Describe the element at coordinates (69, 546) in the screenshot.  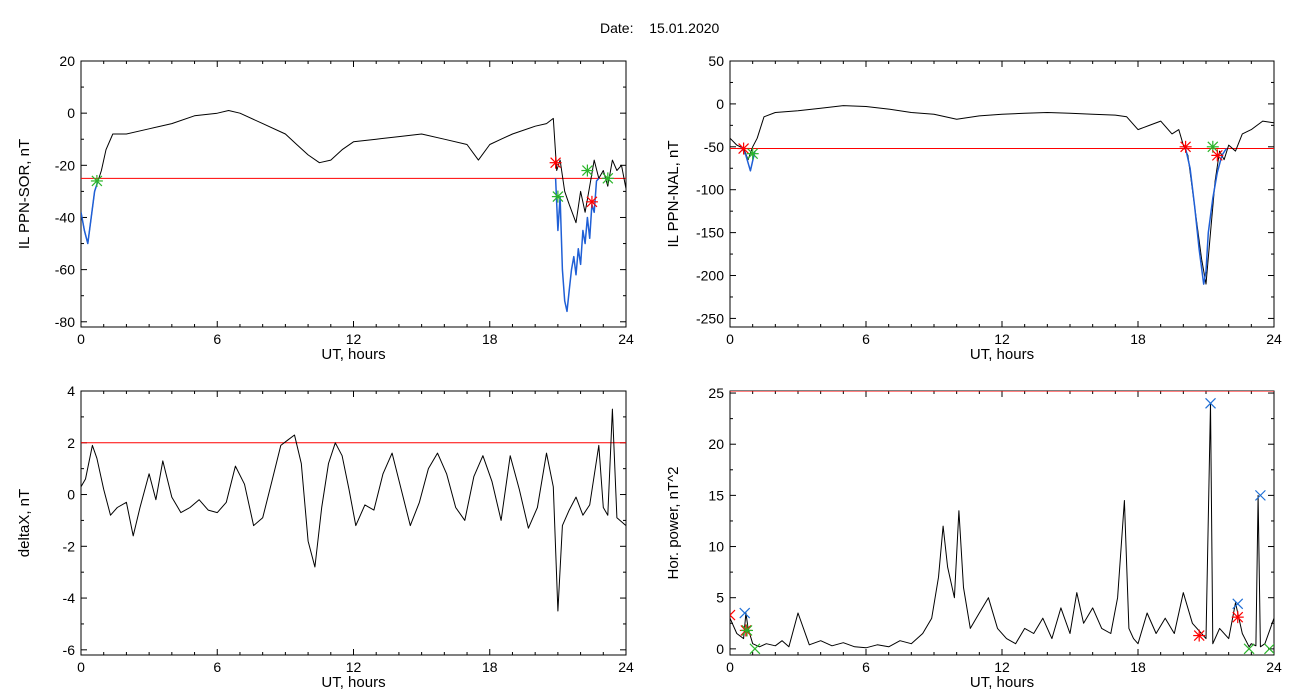
I see `y-tick-label: -2` at that location.